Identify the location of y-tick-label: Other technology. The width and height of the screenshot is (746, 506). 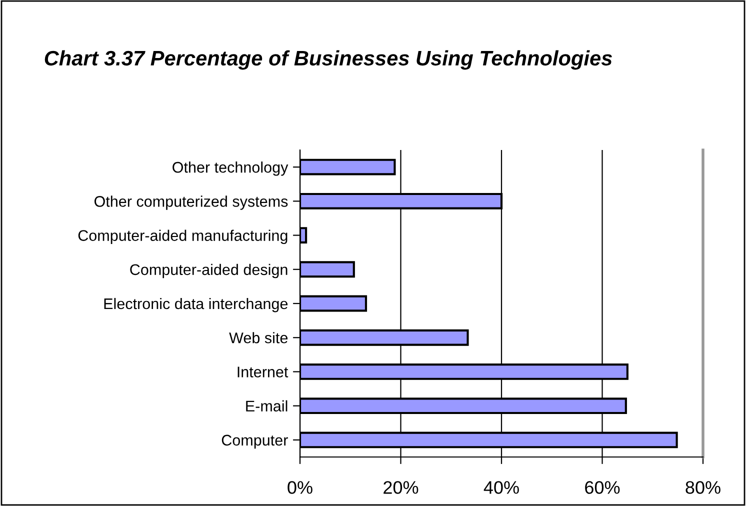
(230, 169).